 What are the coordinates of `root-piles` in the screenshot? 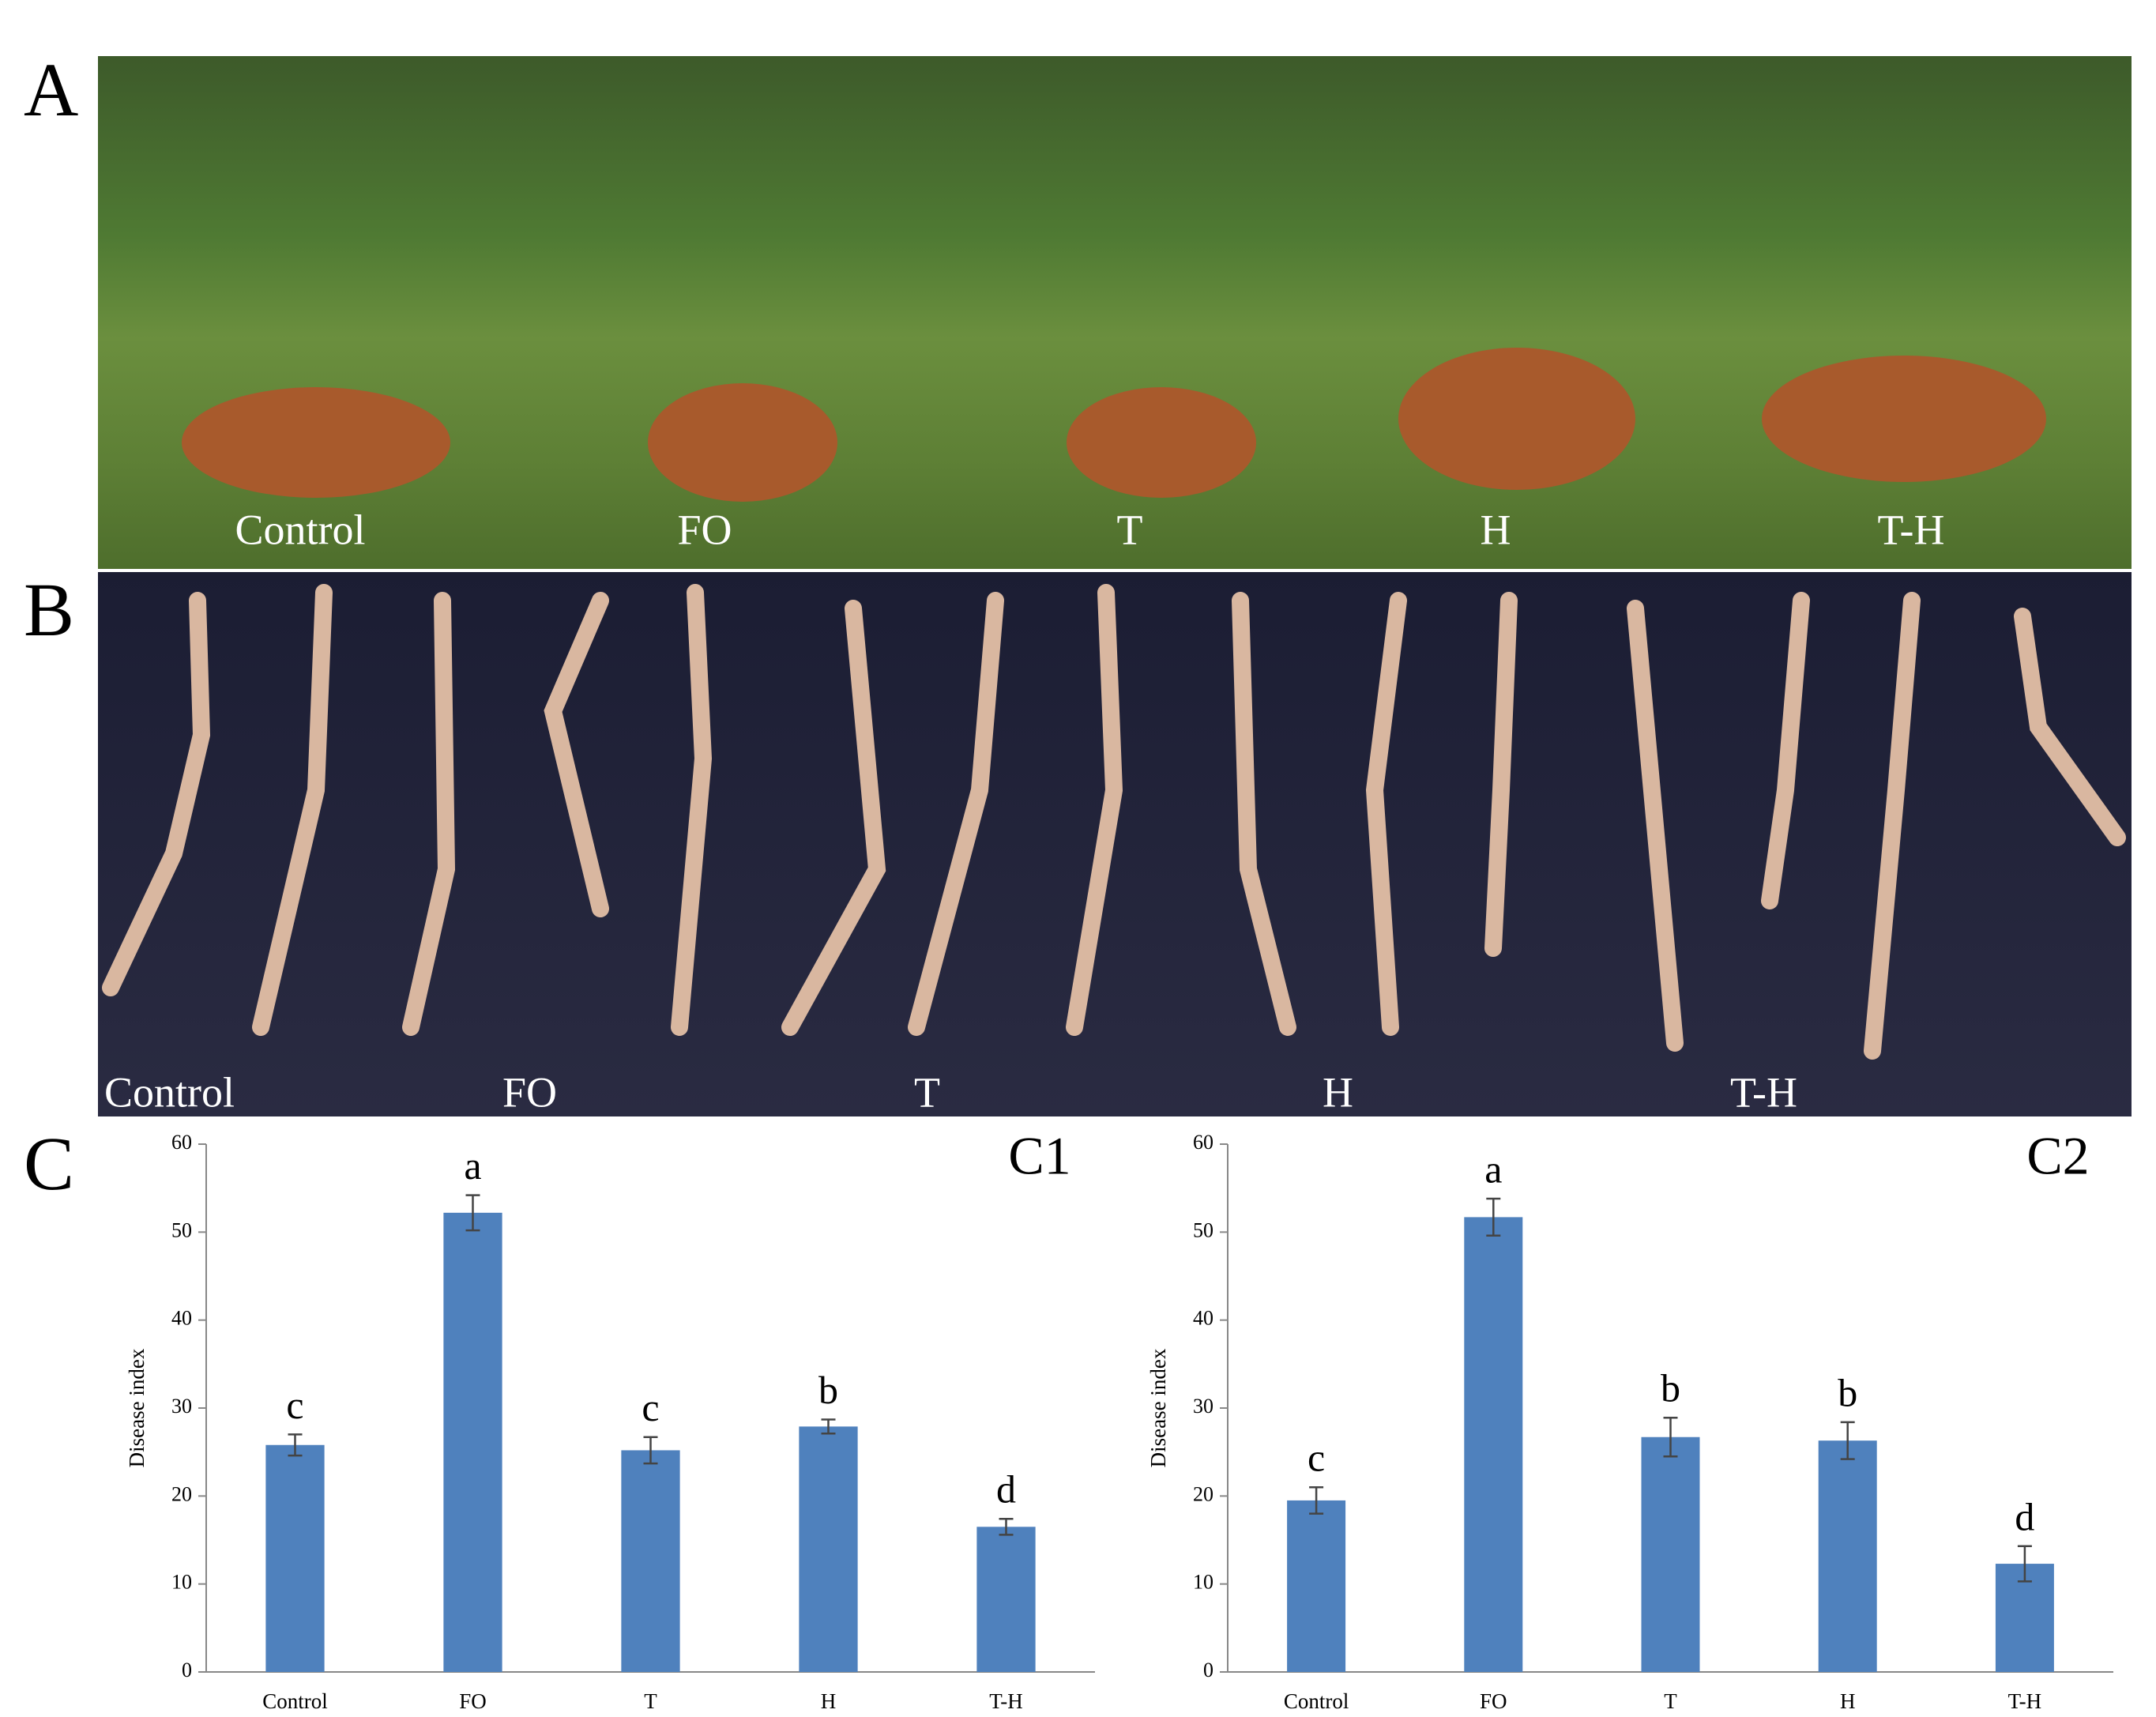 It's located at (1114, 425).